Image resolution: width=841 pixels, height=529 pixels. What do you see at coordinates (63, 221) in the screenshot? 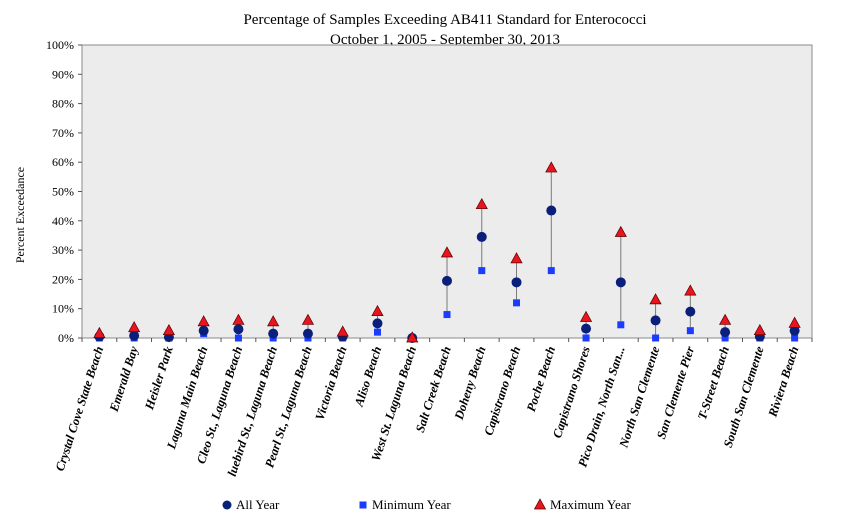
I see `y-tick-label: 40%` at bounding box center [63, 221].